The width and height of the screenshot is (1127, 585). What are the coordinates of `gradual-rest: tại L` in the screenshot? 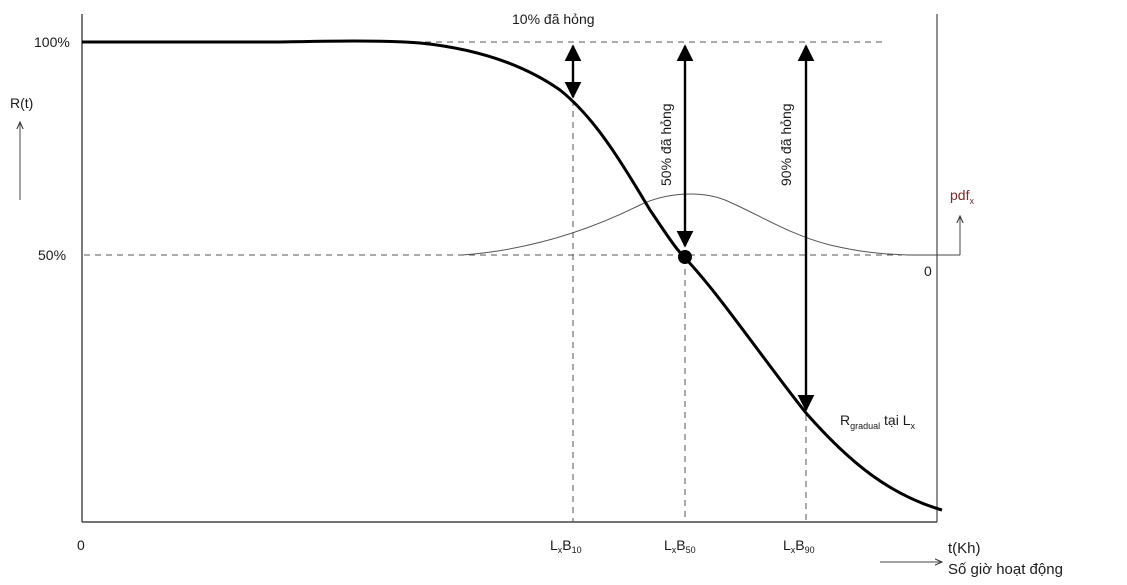 It's located at (895, 420).